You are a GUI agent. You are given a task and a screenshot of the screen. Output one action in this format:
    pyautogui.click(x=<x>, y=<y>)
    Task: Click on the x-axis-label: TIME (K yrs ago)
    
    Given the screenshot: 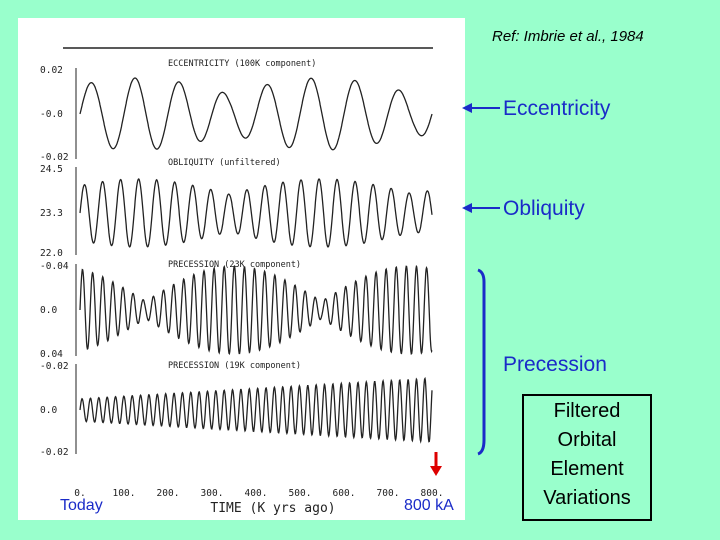 What is the action you would take?
    pyautogui.click(x=272, y=508)
    